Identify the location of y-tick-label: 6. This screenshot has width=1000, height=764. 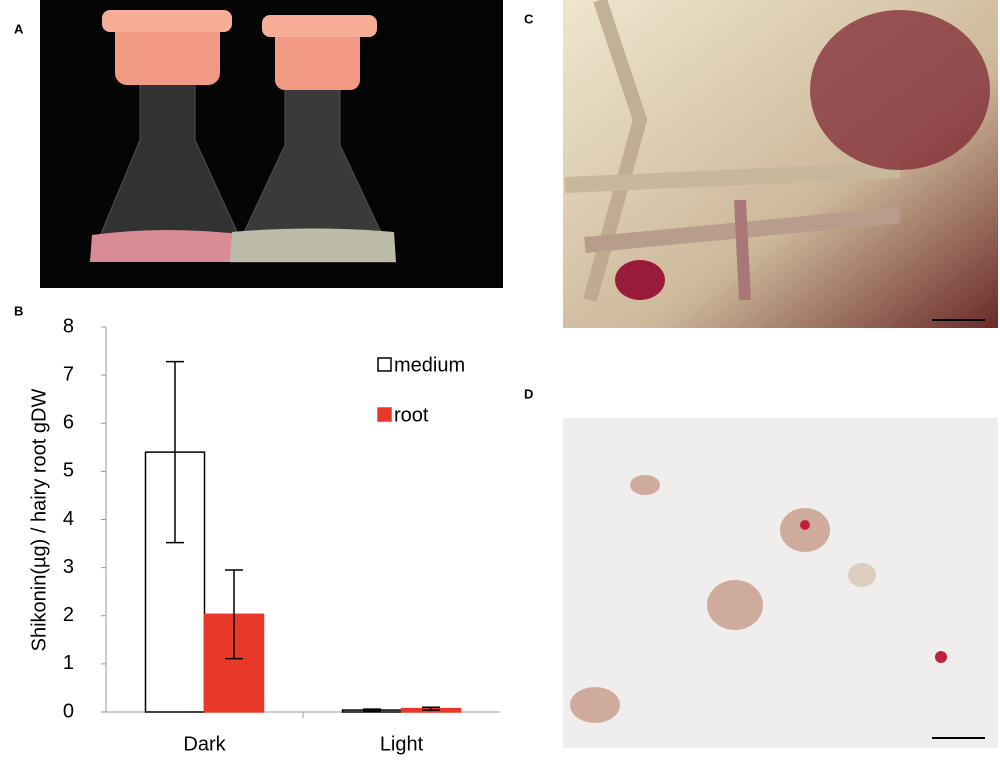
(68, 423).